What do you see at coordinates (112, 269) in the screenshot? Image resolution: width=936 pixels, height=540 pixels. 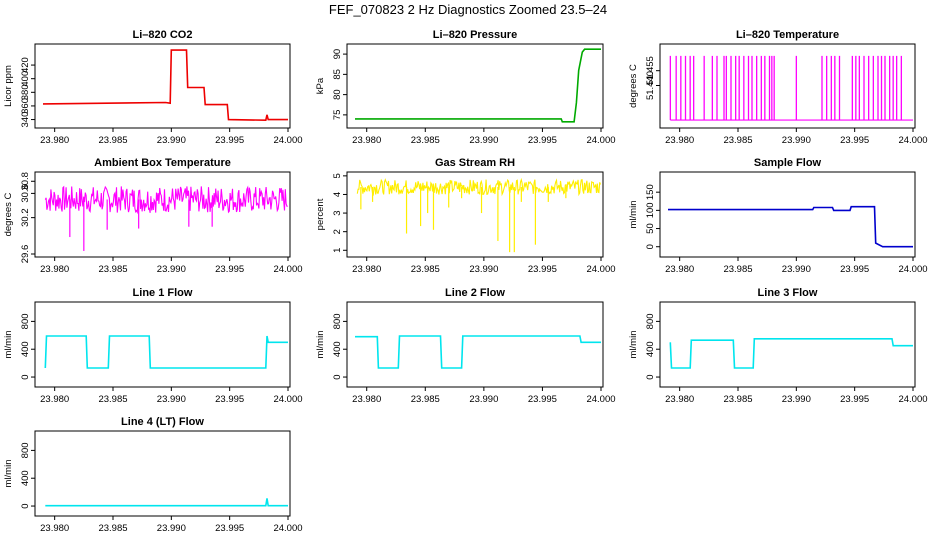 I see `panel-4-xtick-label: 23.985` at bounding box center [112, 269].